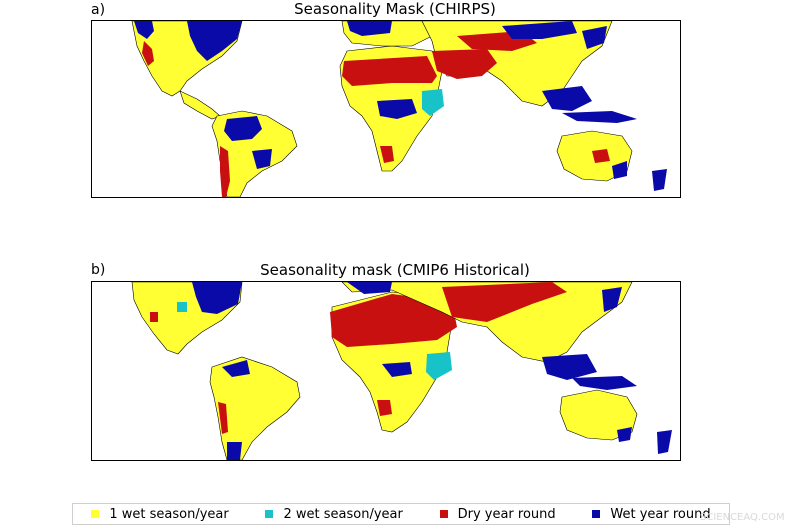 This screenshot has width=800, height=530. I want to click on panel-a-title: Seasonality Mask (CHIRPS), so click(395, 9).